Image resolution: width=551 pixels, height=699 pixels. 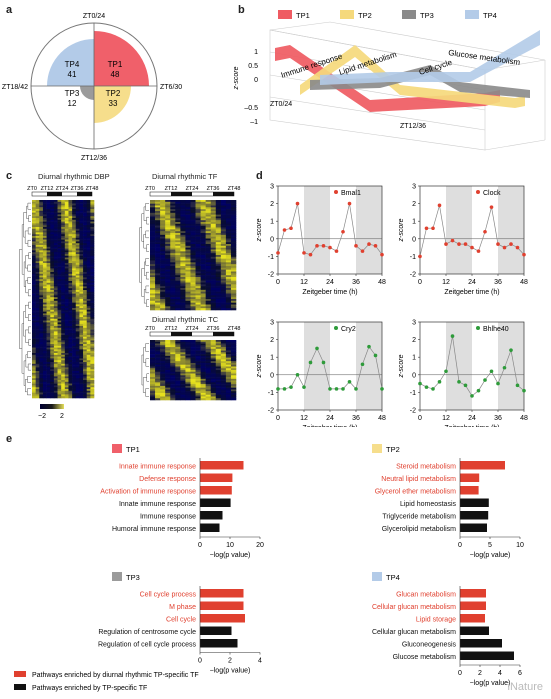 I want to click on bar-category-label: Lipid storage, so click(x=436, y=619).